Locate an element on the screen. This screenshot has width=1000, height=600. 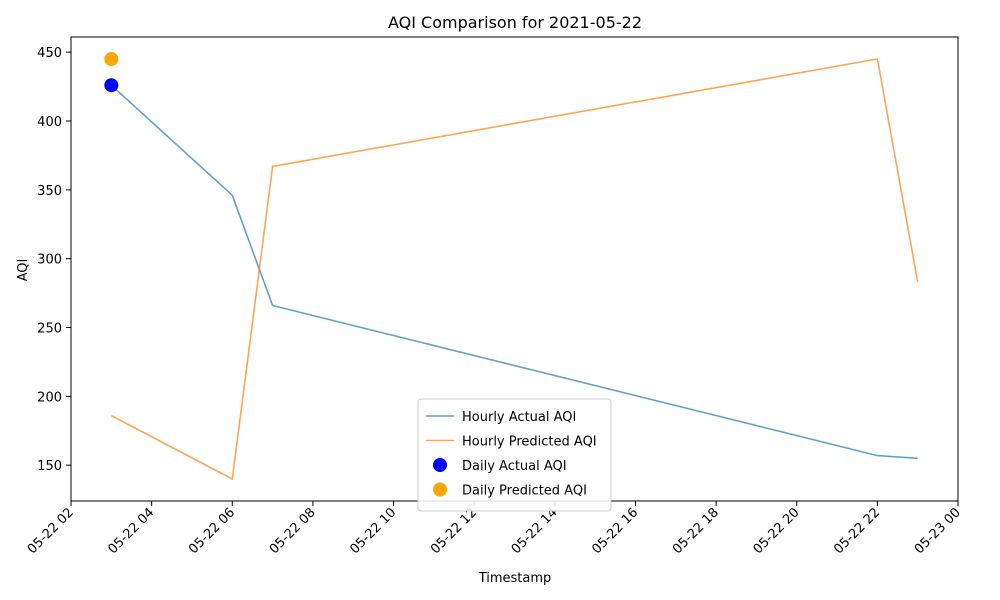
data-point-daily-predicted-aqi is located at coordinates (111, 59).